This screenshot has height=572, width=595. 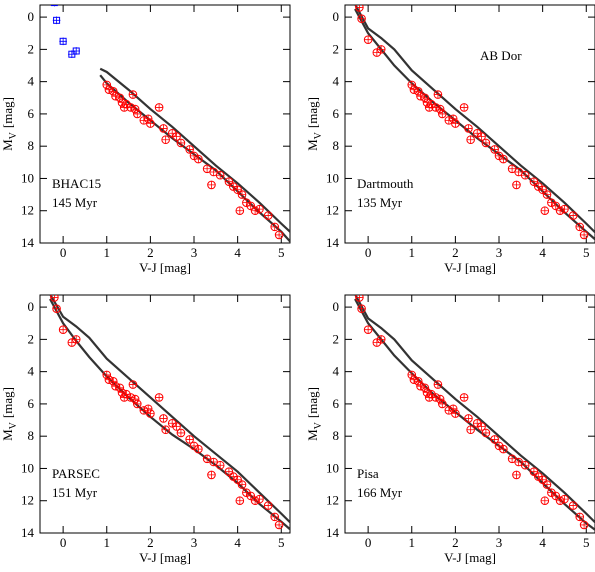 I want to click on annotation: 145 Myr, so click(x=75, y=202).